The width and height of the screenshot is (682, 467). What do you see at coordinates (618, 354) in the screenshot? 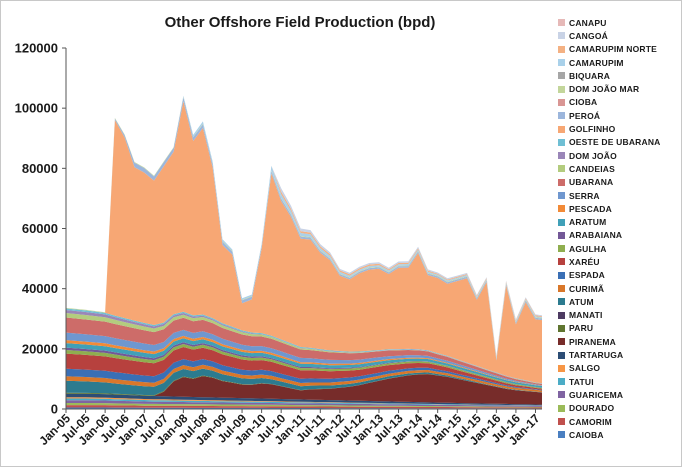
I see `legend-item: TARTARUGA` at bounding box center [618, 354].